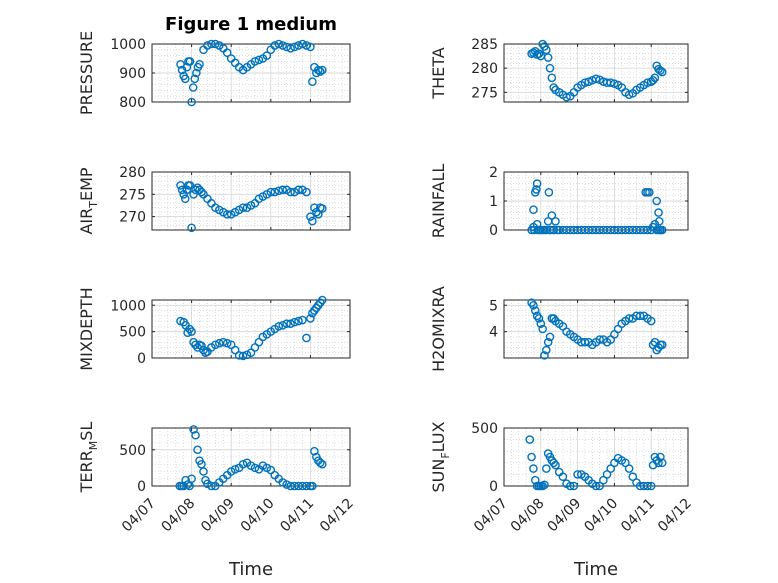 This screenshot has width=778, height=583. Describe the element at coordinates (86, 431) in the screenshot. I see `y-axis-label-rest: SL` at that location.